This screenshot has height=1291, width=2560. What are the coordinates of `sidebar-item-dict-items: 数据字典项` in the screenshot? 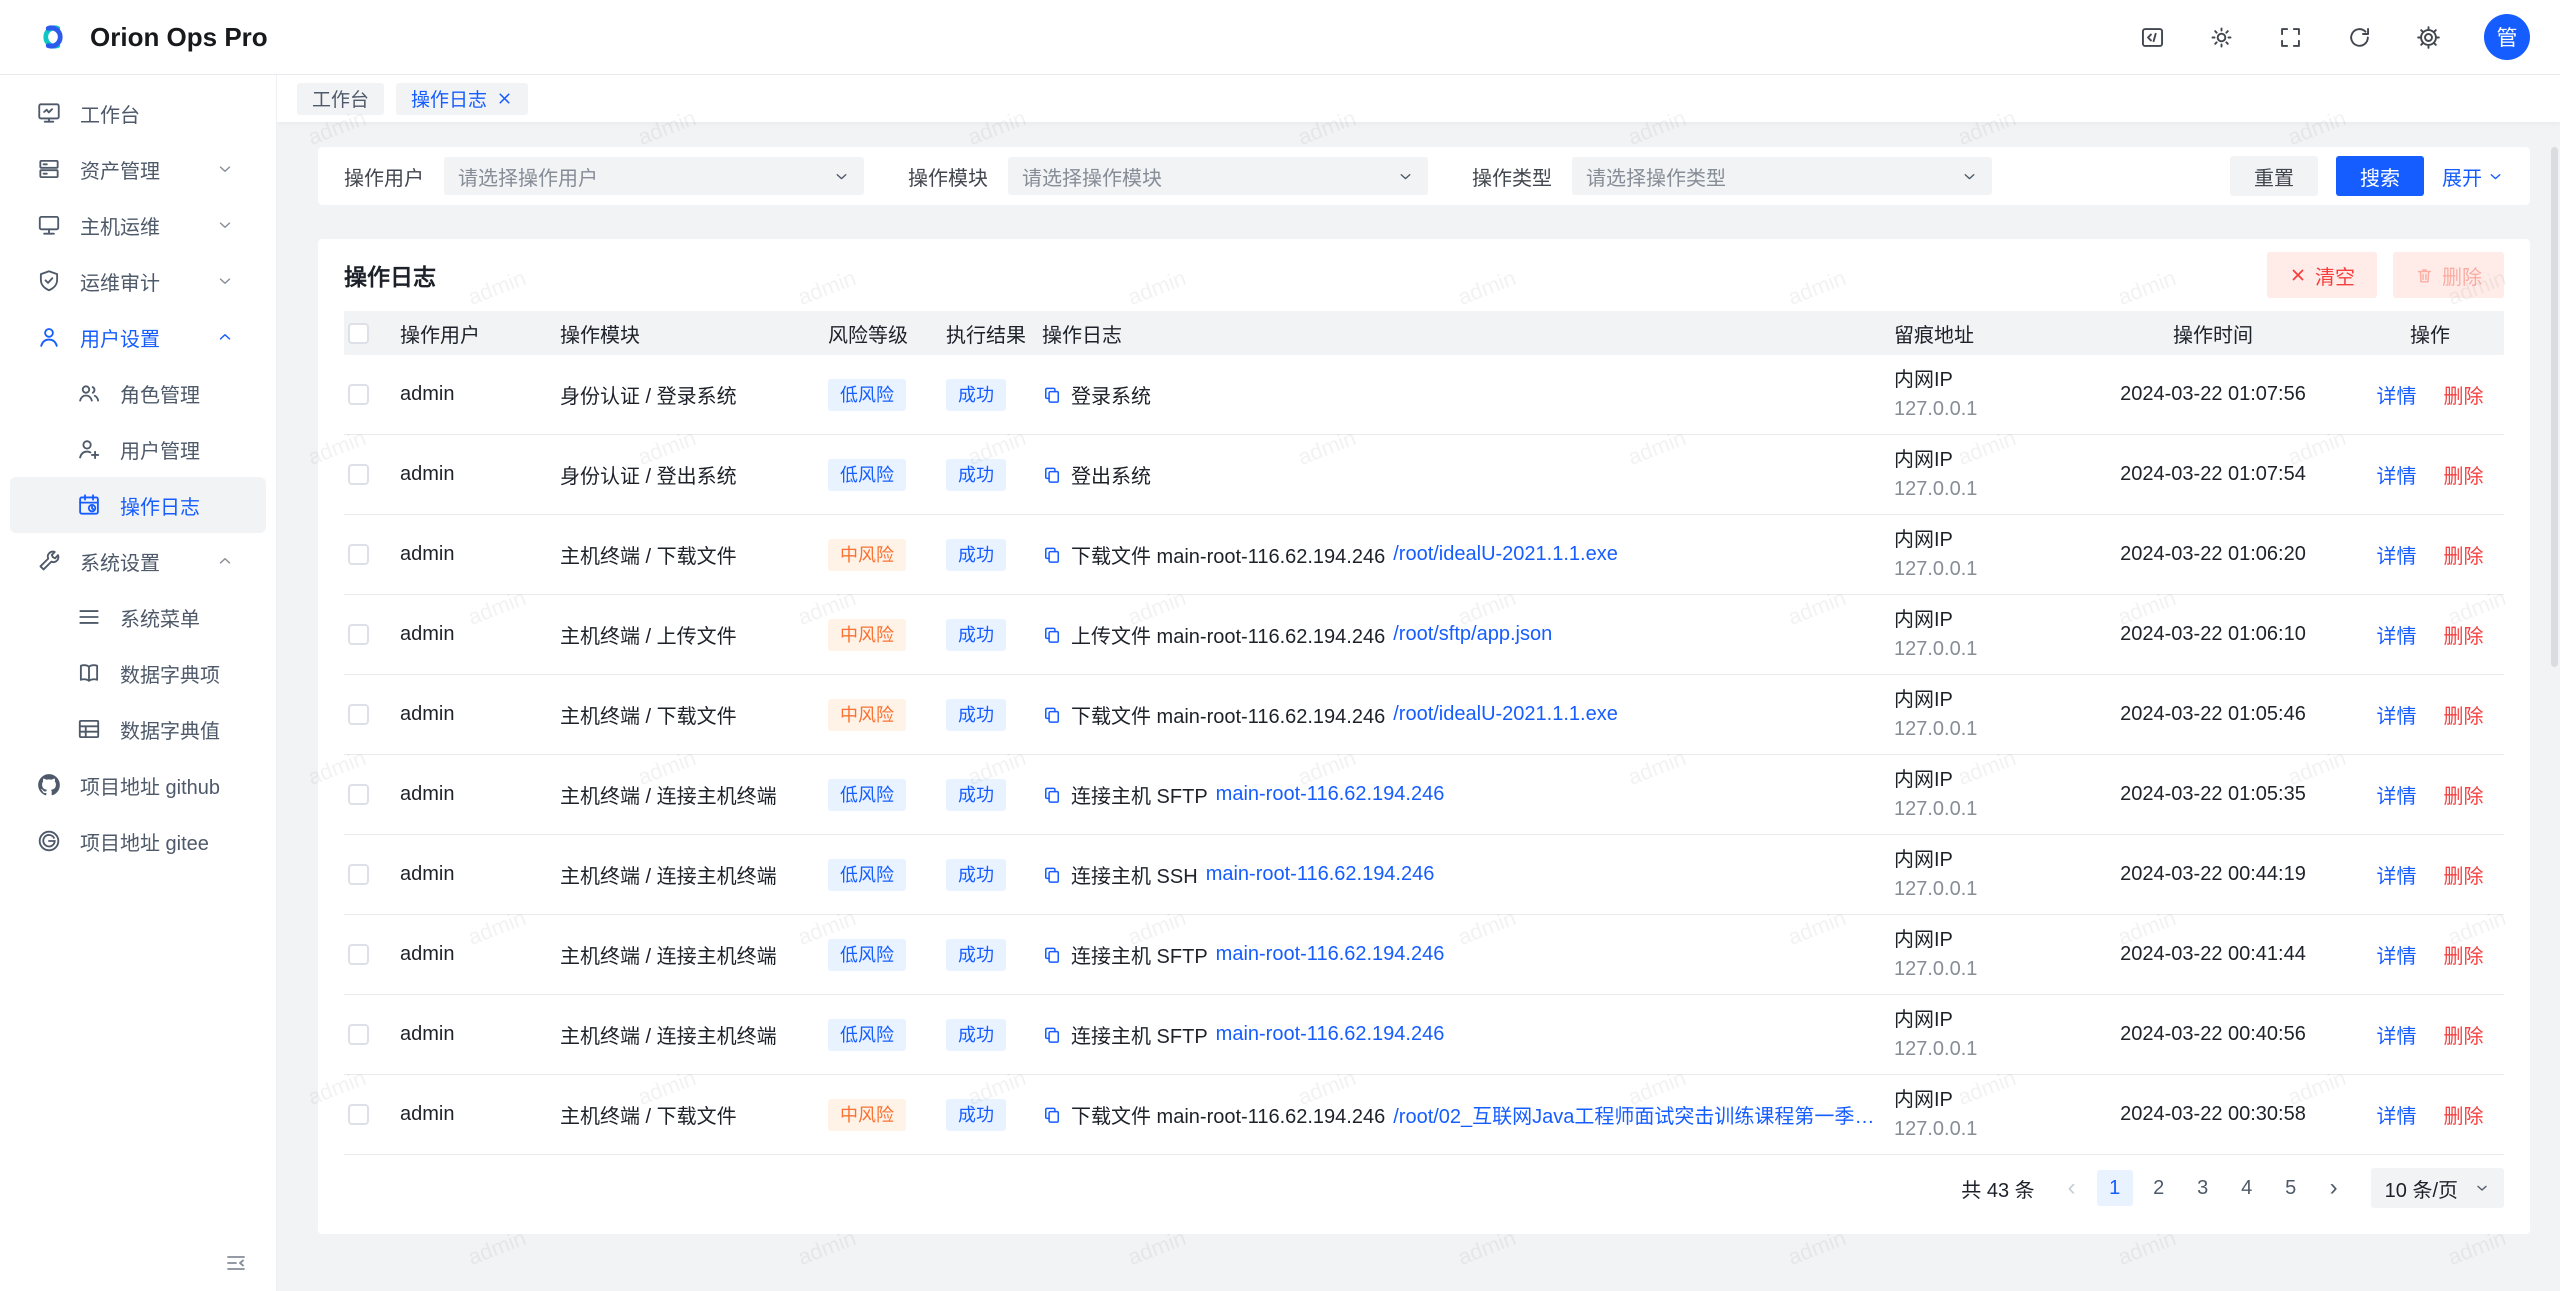 It's located at (138, 673).